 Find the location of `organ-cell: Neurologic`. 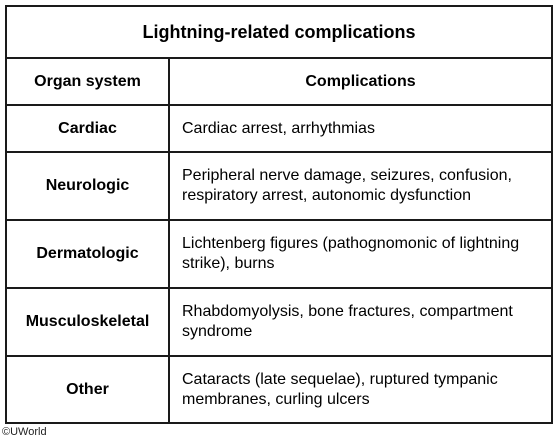

organ-cell: Neurologic is located at coordinates (88, 186).